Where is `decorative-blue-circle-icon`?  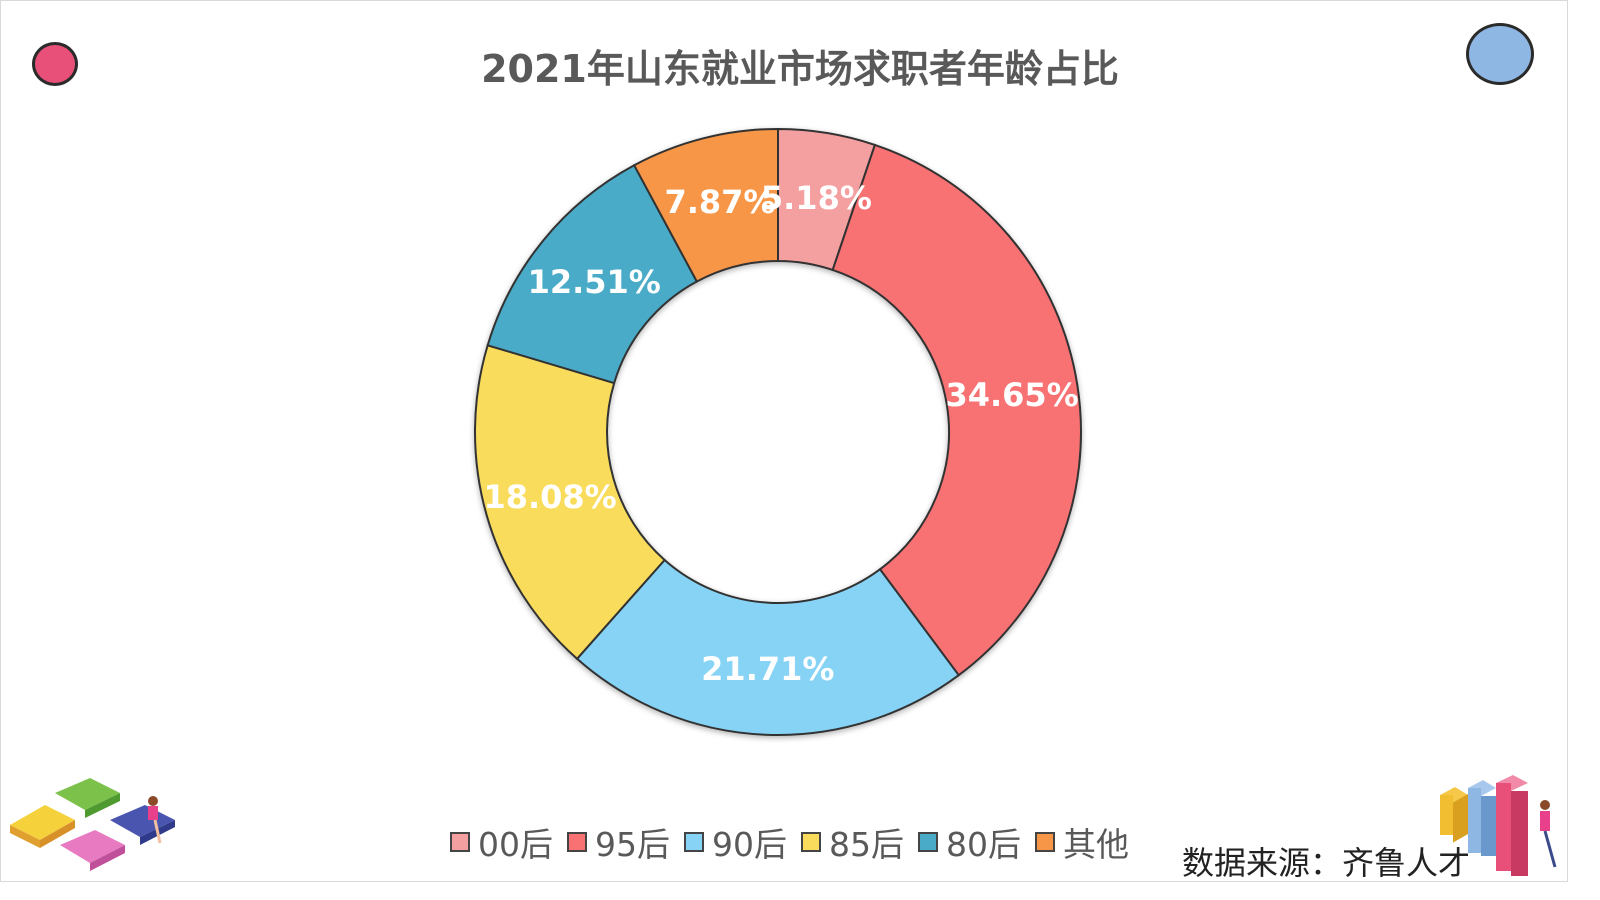
decorative-blue-circle-icon is located at coordinates (1500, 54).